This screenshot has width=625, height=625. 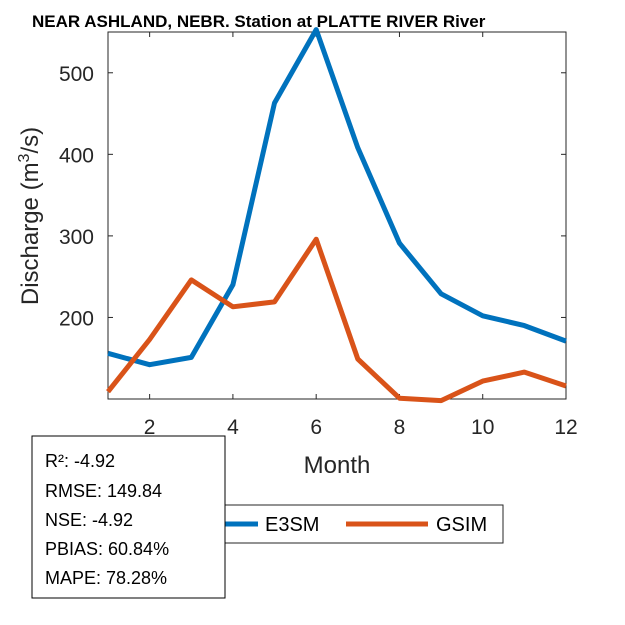 I want to click on x-tick-label: 12, so click(x=565, y=427).